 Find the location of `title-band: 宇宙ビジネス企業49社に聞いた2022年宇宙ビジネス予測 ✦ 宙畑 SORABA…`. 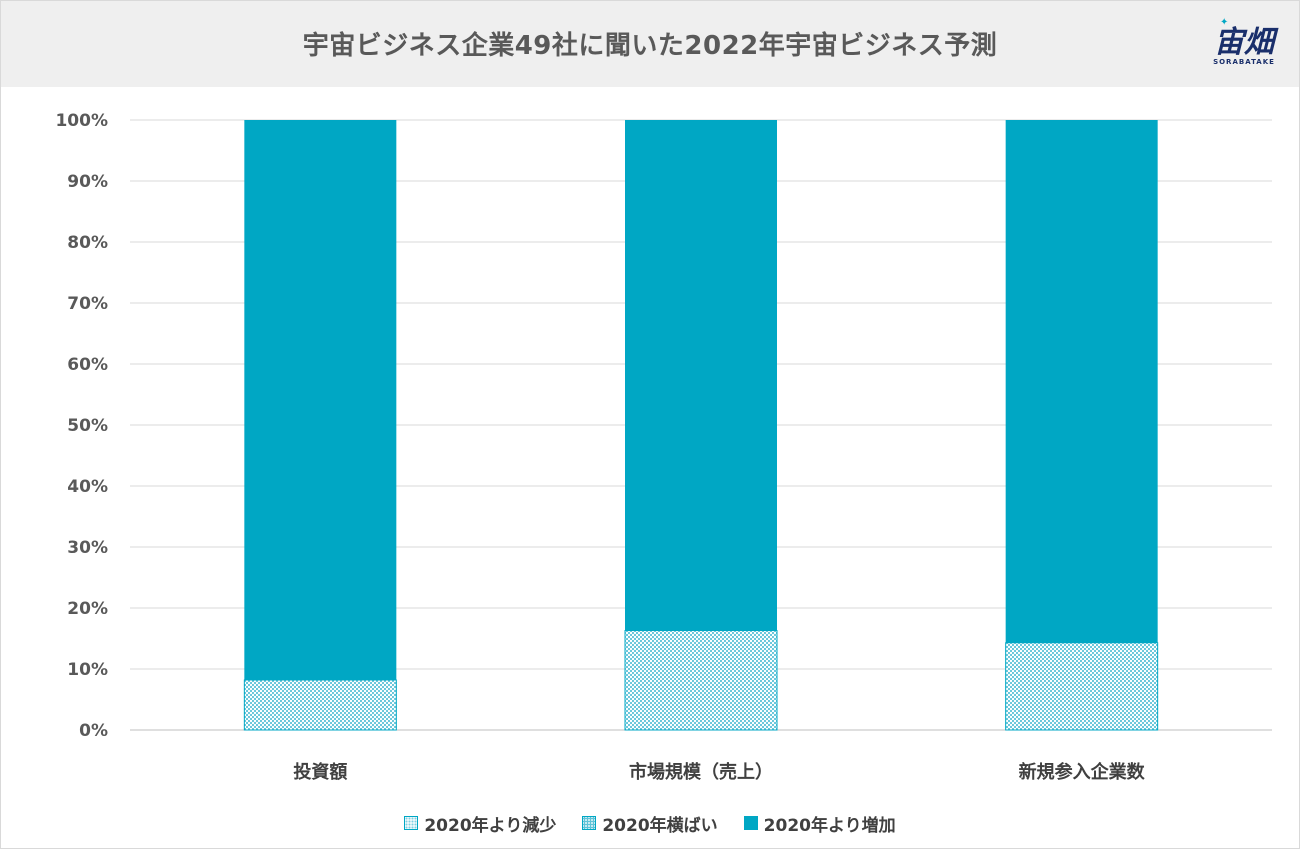

title-band: 宇宙ビジネス企業49社に聞いた2022年宇宙ビジネス予測 ✦ 宙畑 SORABA… is located at coordinates (650, 44).